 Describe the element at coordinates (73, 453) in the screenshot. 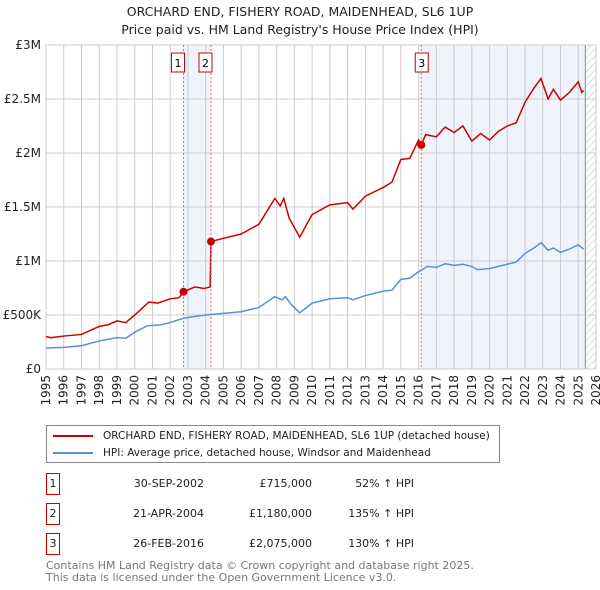

I see `legend-swatch-blue` at that location.